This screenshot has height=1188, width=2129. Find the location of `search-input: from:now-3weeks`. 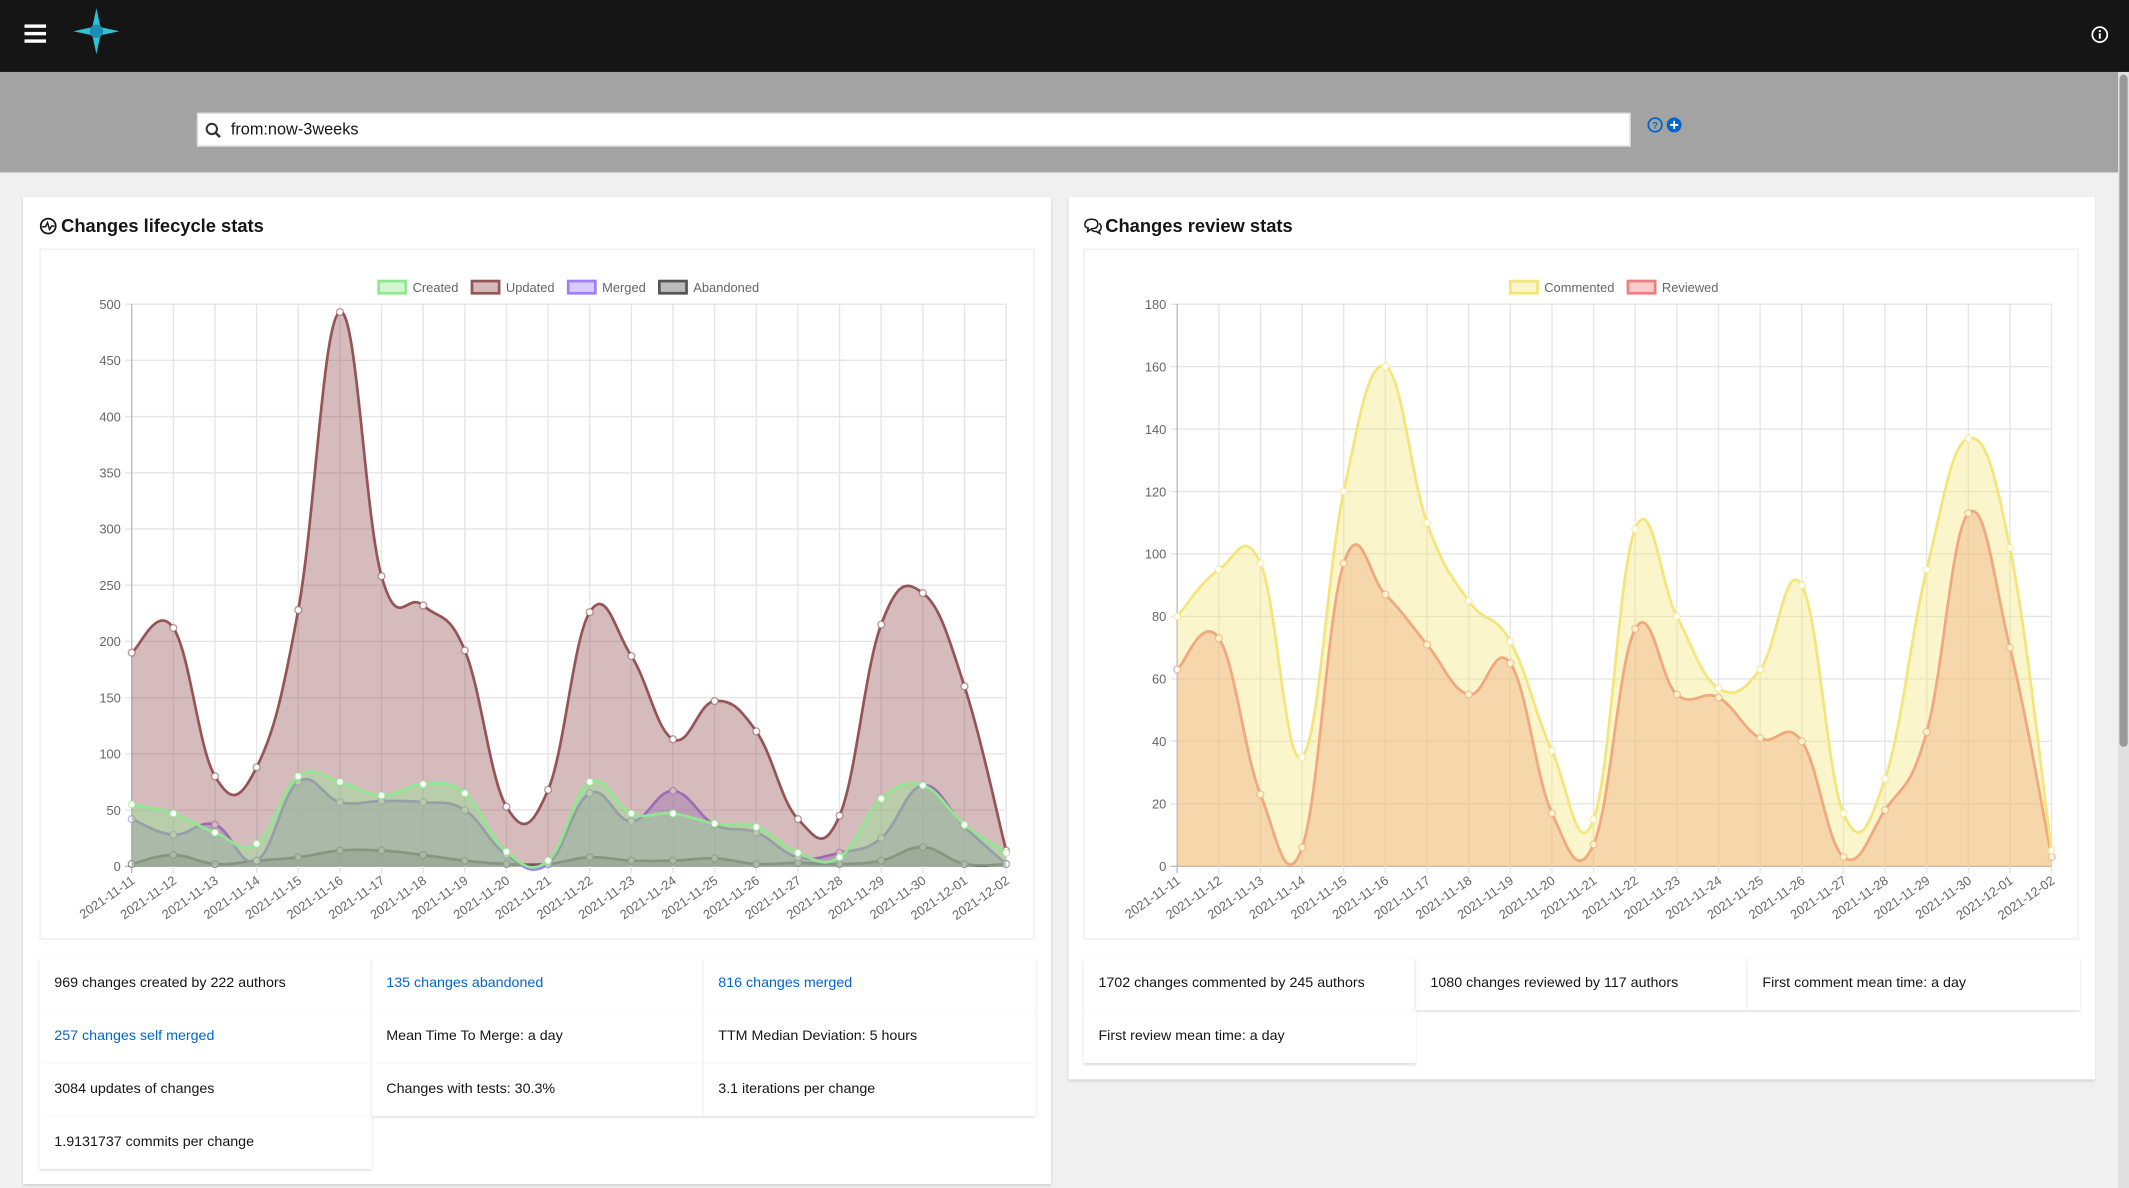

search-input: from:now-3weeks is located at coordinates (913, 129).